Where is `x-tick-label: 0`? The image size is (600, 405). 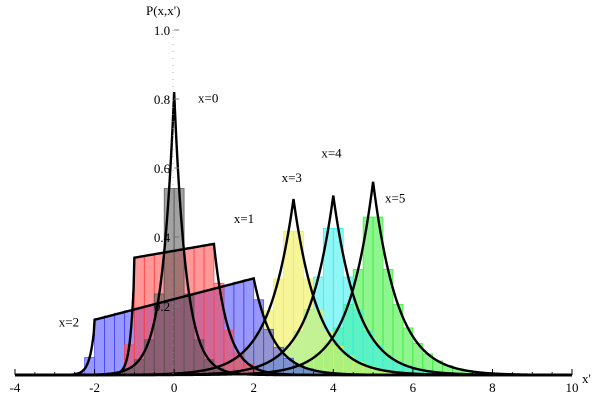 x-tick-label: 0 is located at coordinates (174, 387).